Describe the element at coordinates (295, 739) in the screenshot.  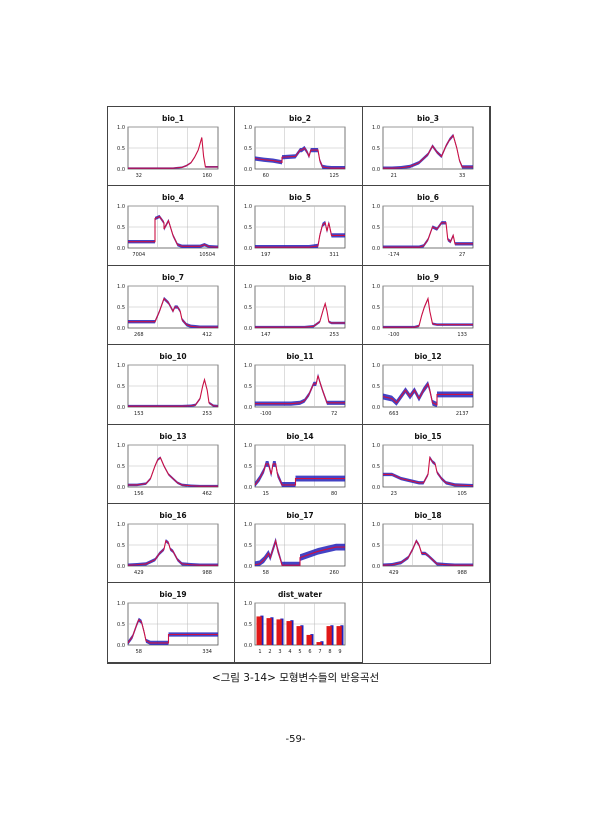
I see `page-number: -59-` at that location.